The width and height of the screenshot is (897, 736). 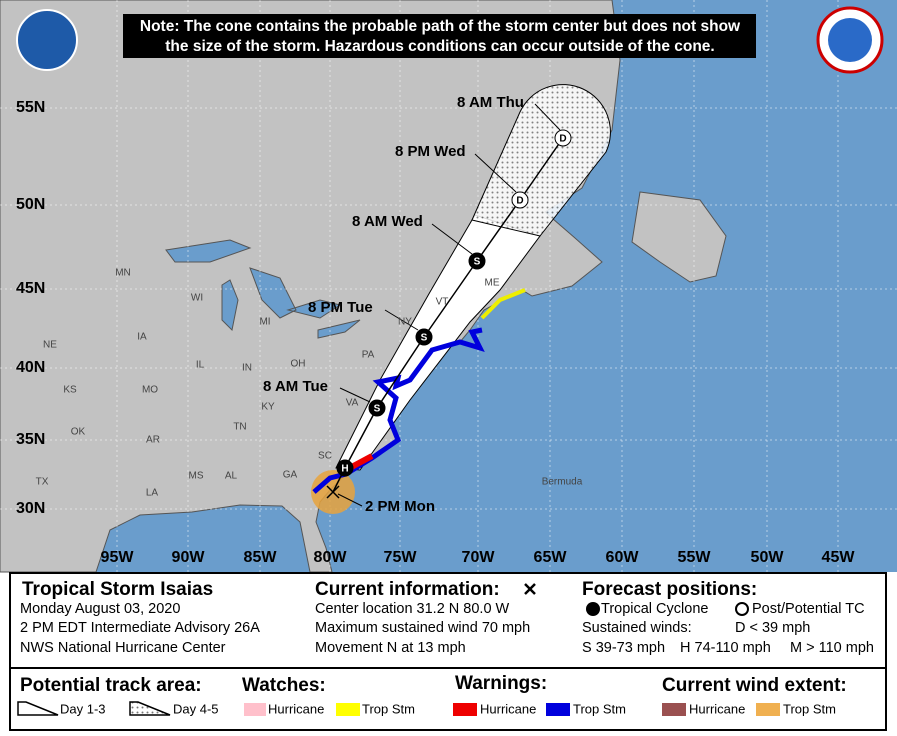 I want to click on post: Post/Potential TC, so click(x=808, y=609).